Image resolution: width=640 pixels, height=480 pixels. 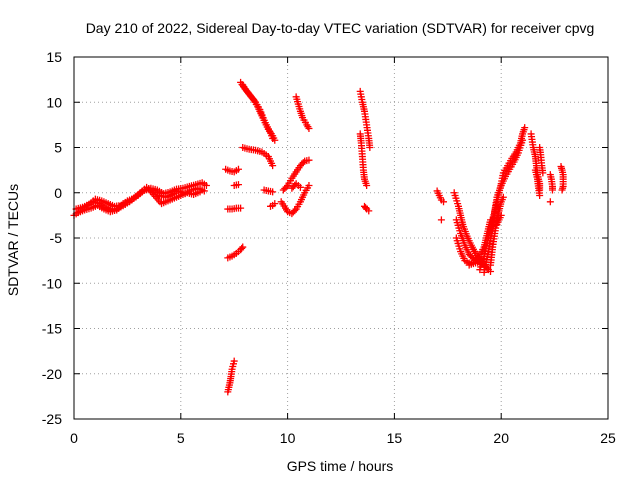 I want to click on x-tick-label: 0, so click(x=74, y=438).